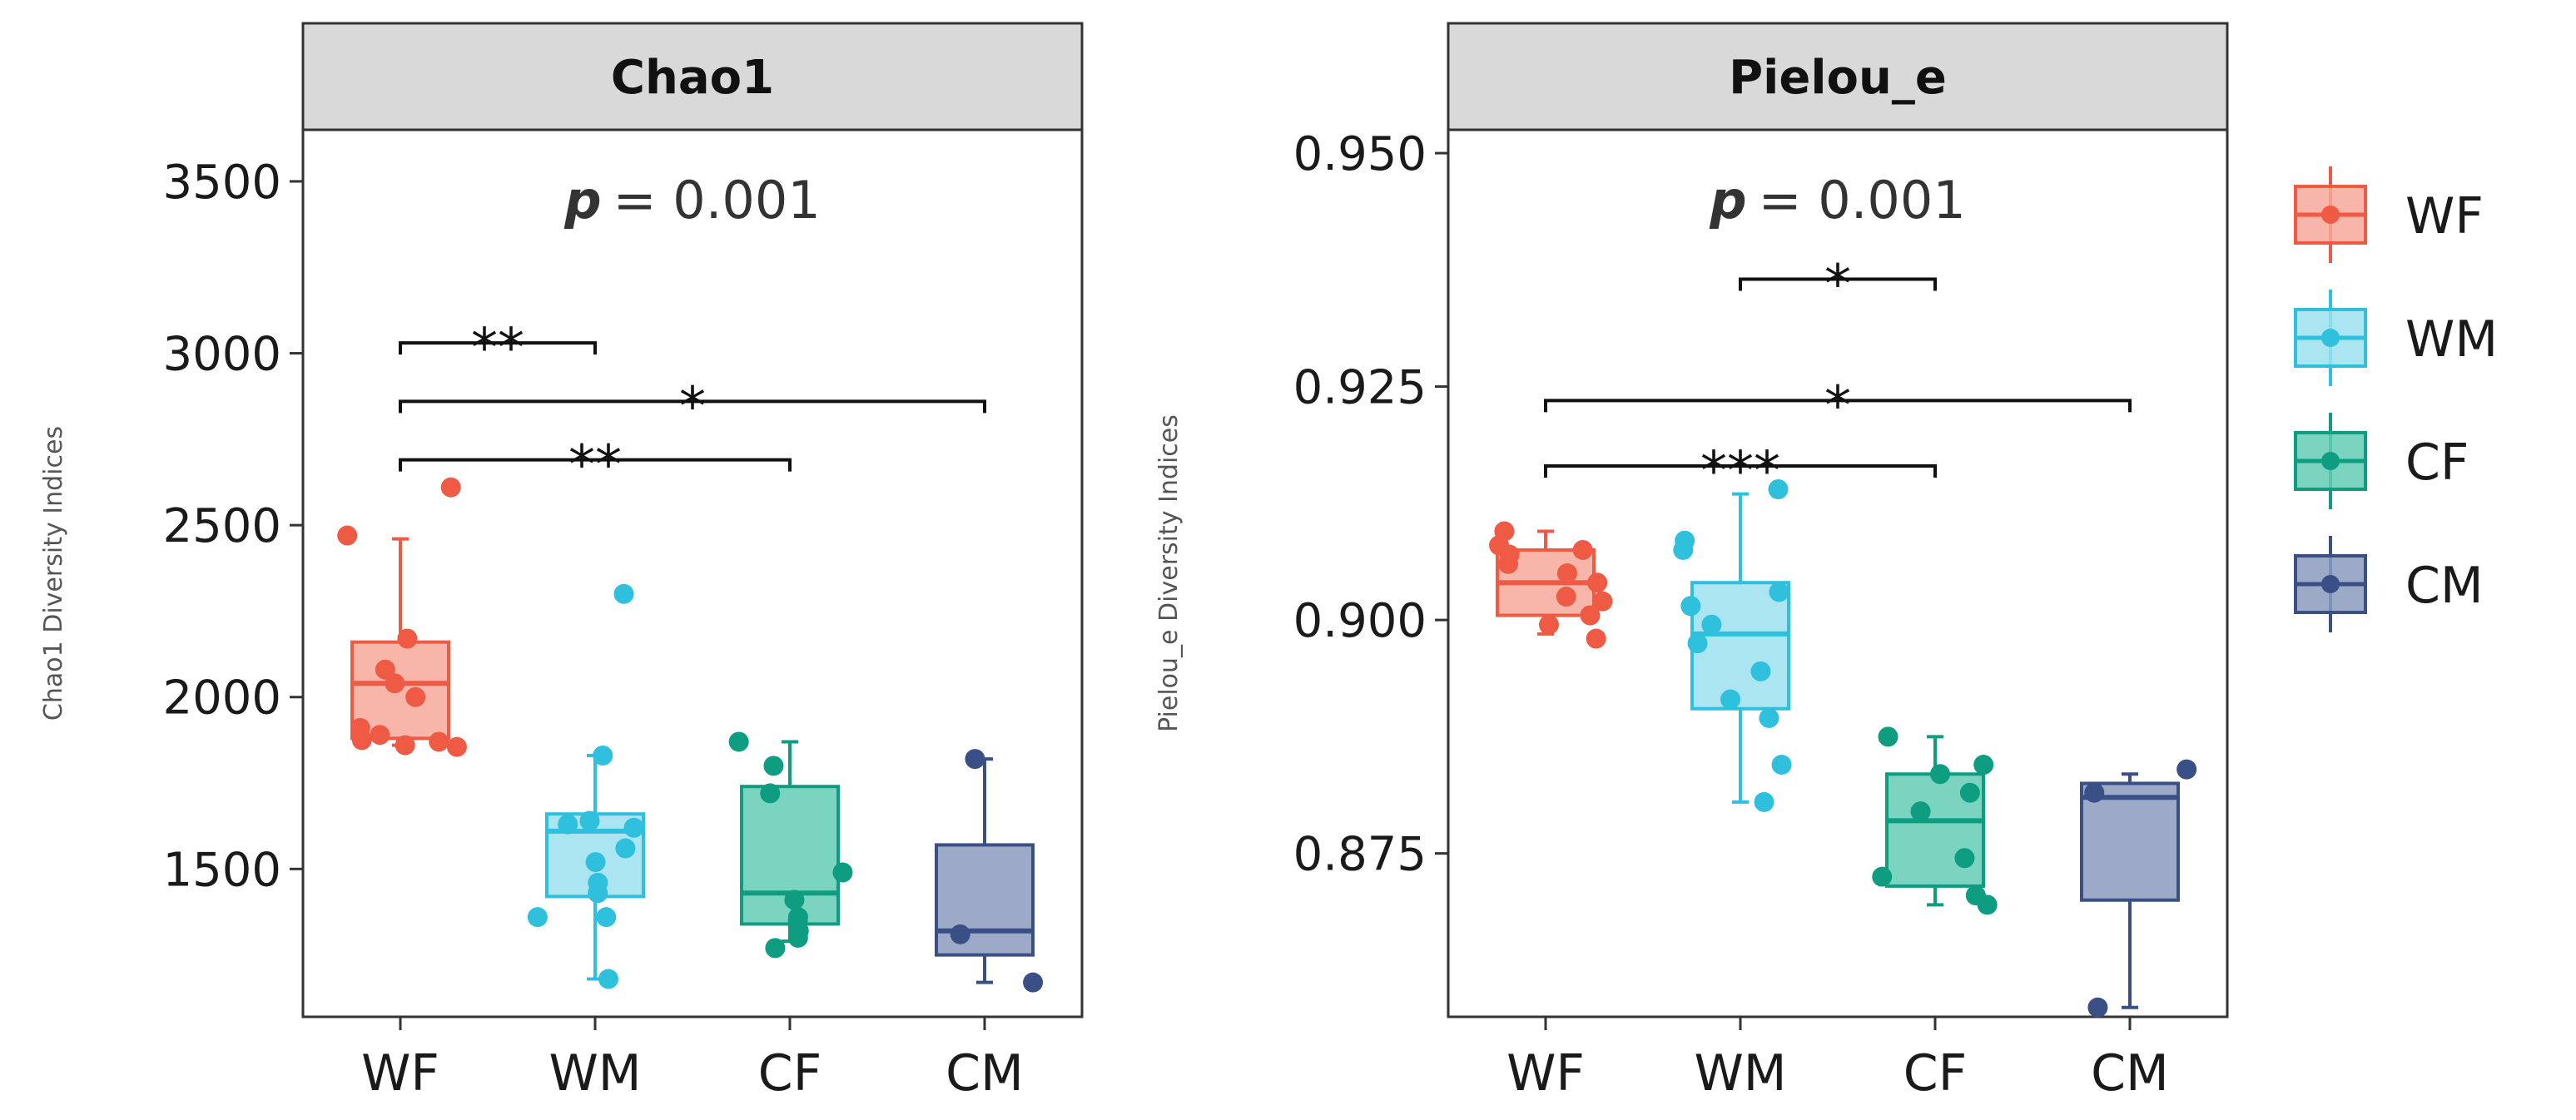  What do you see at coordinates (1360, 154) in the screenshot?
I see `pielou-ytick-label: 0.950` at bounding box center [1360, 154].